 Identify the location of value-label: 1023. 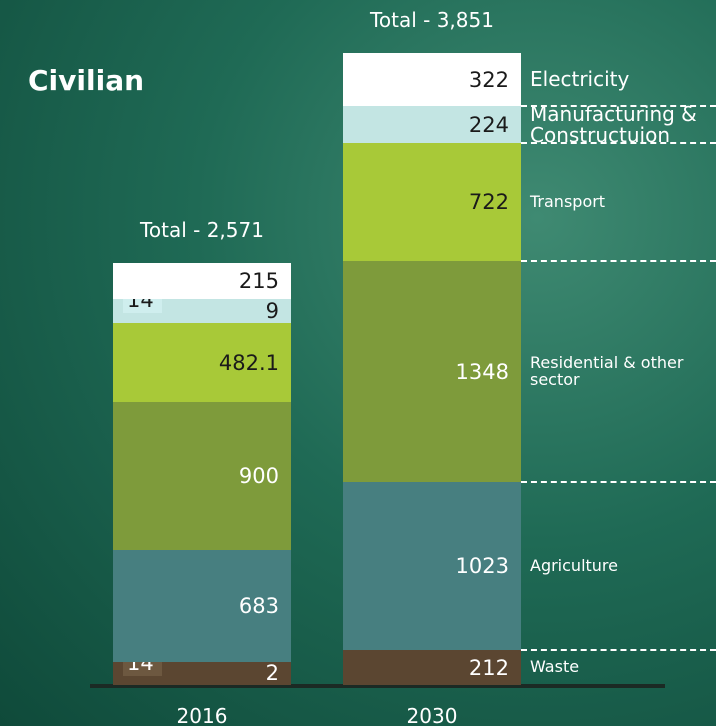
(482, 566).